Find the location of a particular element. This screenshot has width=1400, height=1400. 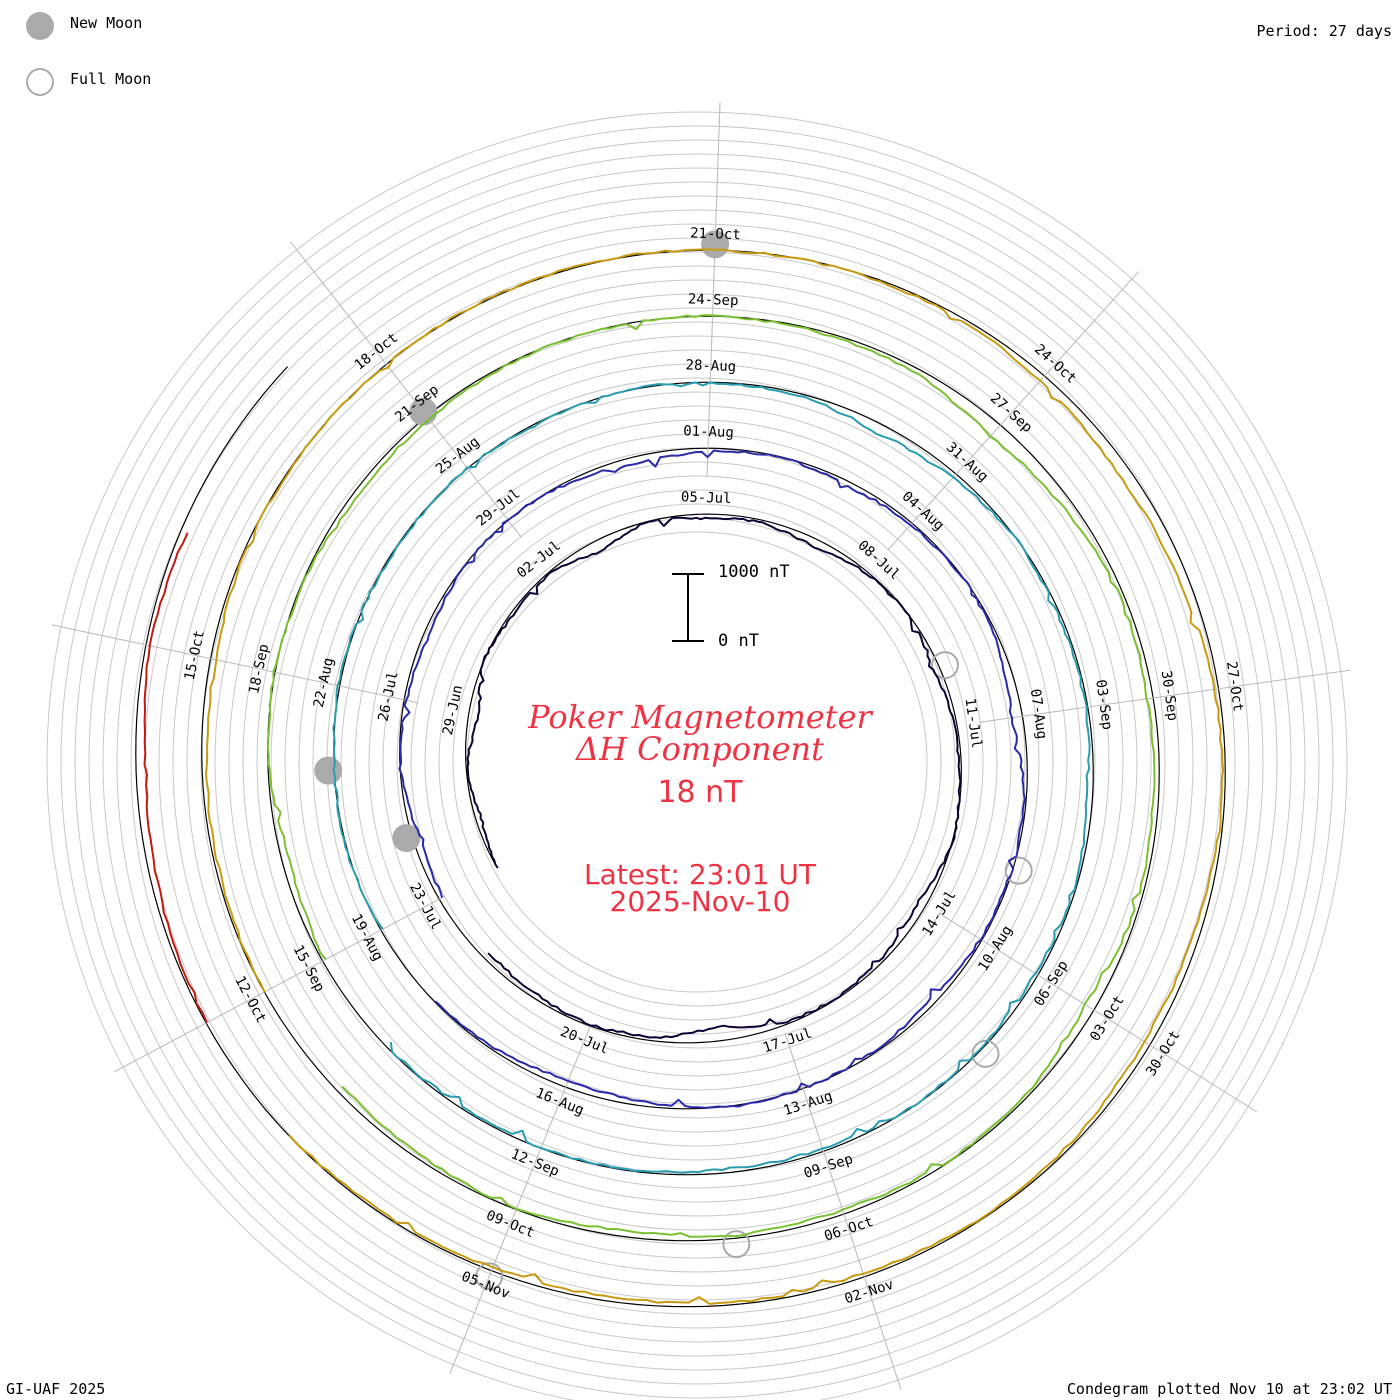

date-tick-label: 11-Jul is located at coordinates (973, 723).